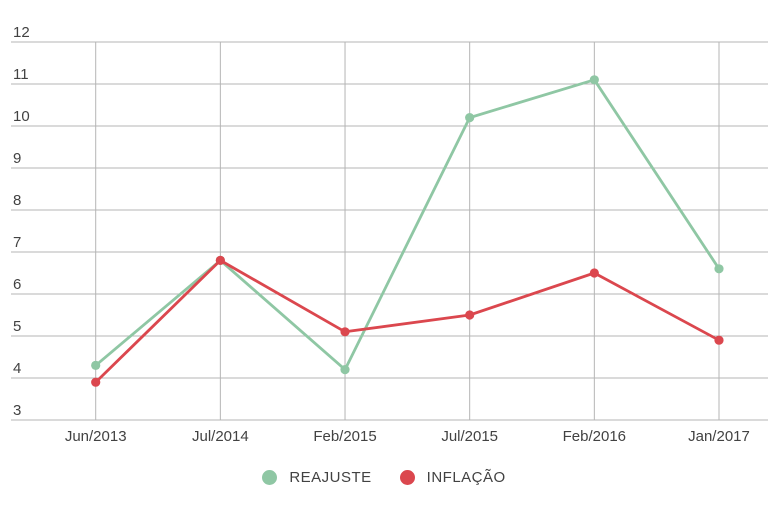 This screenshot has height=512, width=768. I want to click on y-axis-tick-label: 6, so click(17, 284).